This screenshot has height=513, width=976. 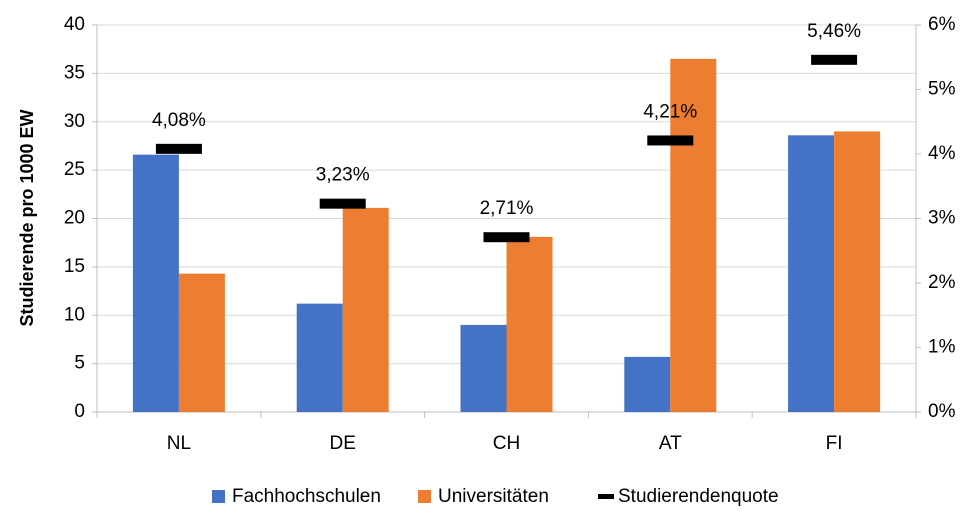 What do you see at coordinates (942, 218) in the screenshot?
I see `y2-tick-label: 3%` at bounding box center [942, 218].